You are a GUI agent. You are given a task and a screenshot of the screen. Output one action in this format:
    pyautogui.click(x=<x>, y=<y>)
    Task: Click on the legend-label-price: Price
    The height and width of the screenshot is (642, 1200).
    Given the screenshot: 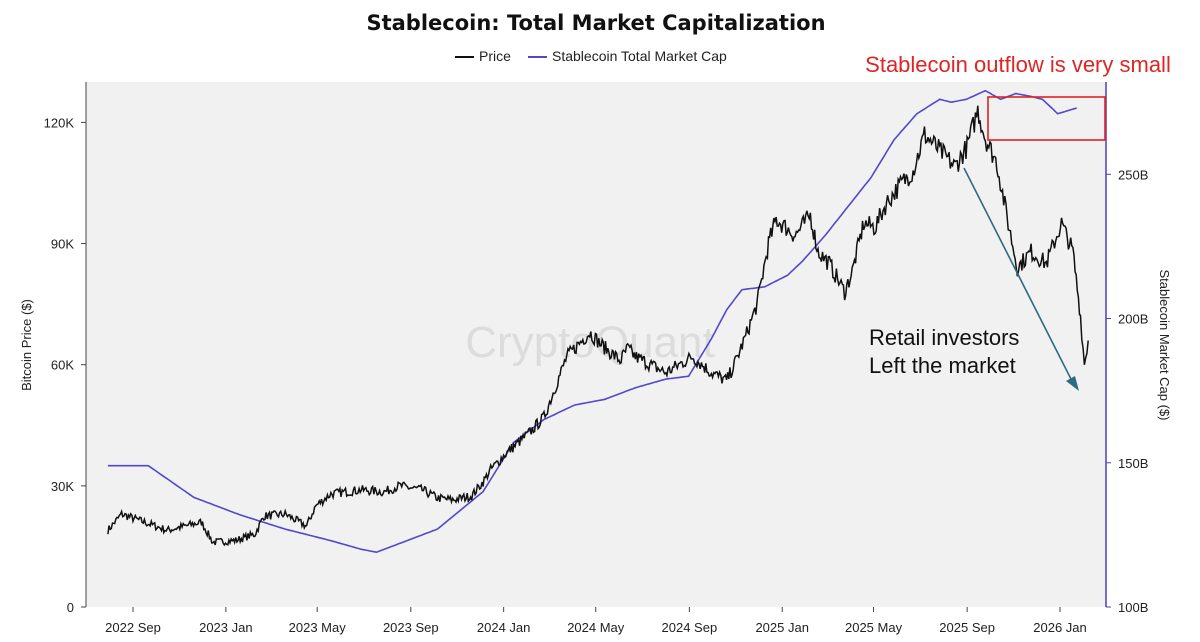 What is the action you would take?
    pyautogui.click(x=495, y=56)
    